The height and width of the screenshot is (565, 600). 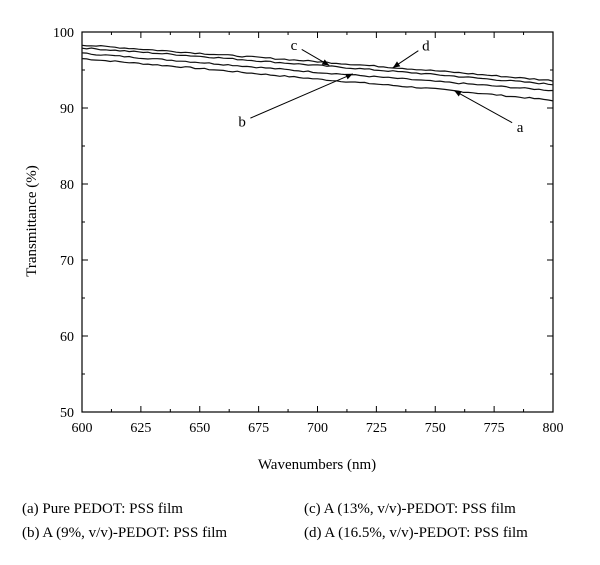 What do you see at coordinates (426, 47) in the screenshot?
I see `annotation-label-d: d` at bounding box center [426, 47].